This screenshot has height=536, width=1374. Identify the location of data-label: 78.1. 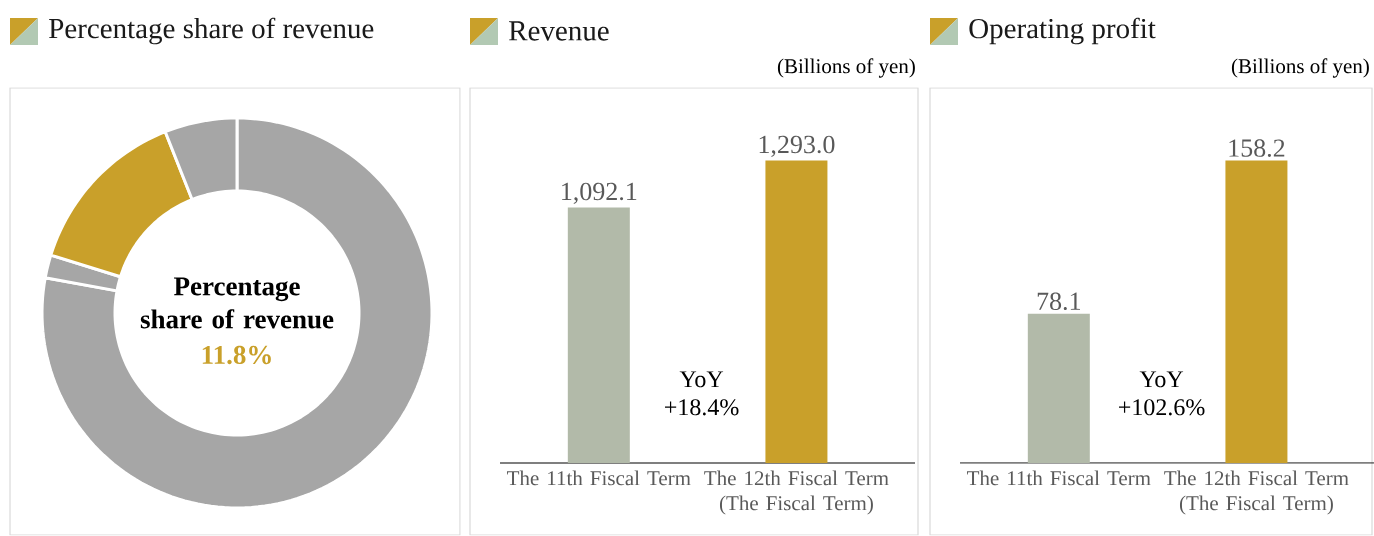
(1058, 301).